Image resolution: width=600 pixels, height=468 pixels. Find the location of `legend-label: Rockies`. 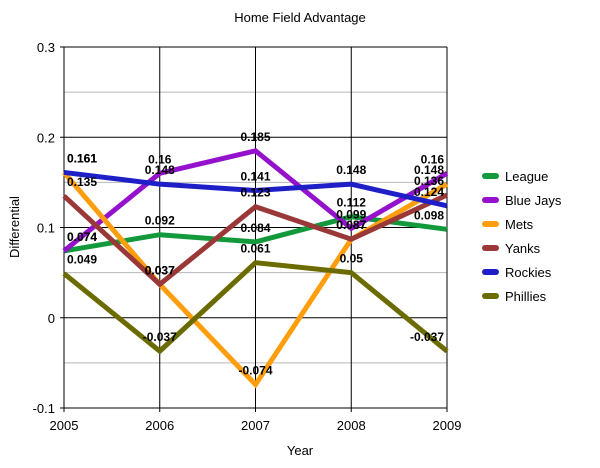

legend-label: Rockies is located at coordinates (528, 272).